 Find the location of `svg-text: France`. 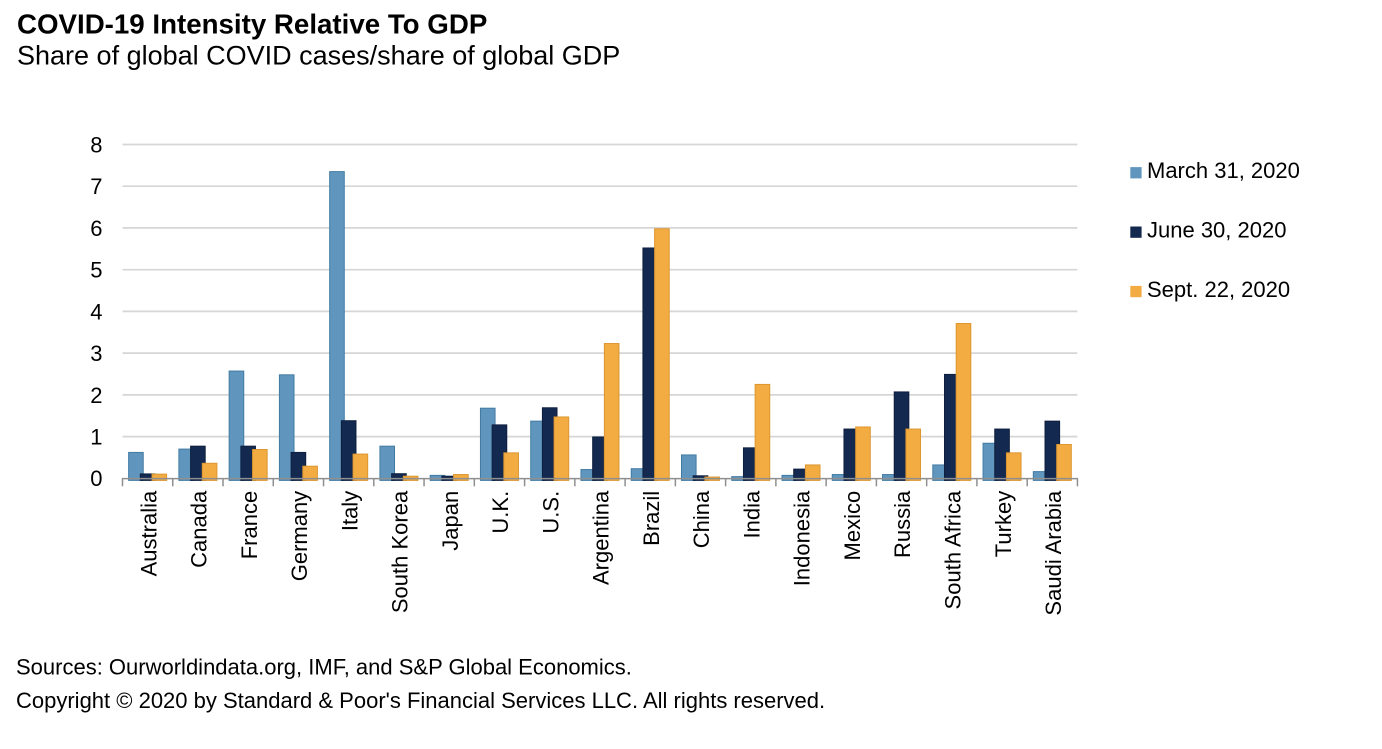

svg-text: France is located at coordinates (249, 525).